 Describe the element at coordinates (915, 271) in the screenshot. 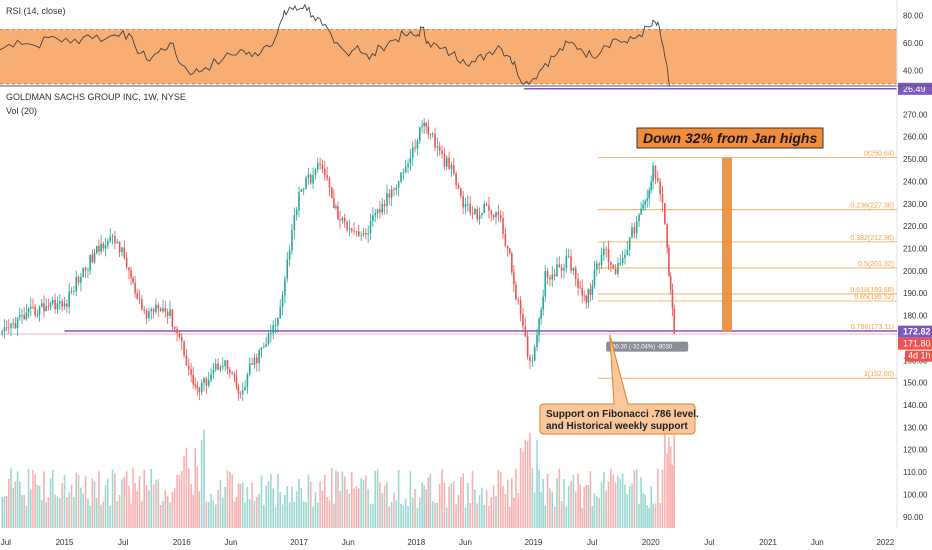

I see `price-tick-label: 200.00` at that location.